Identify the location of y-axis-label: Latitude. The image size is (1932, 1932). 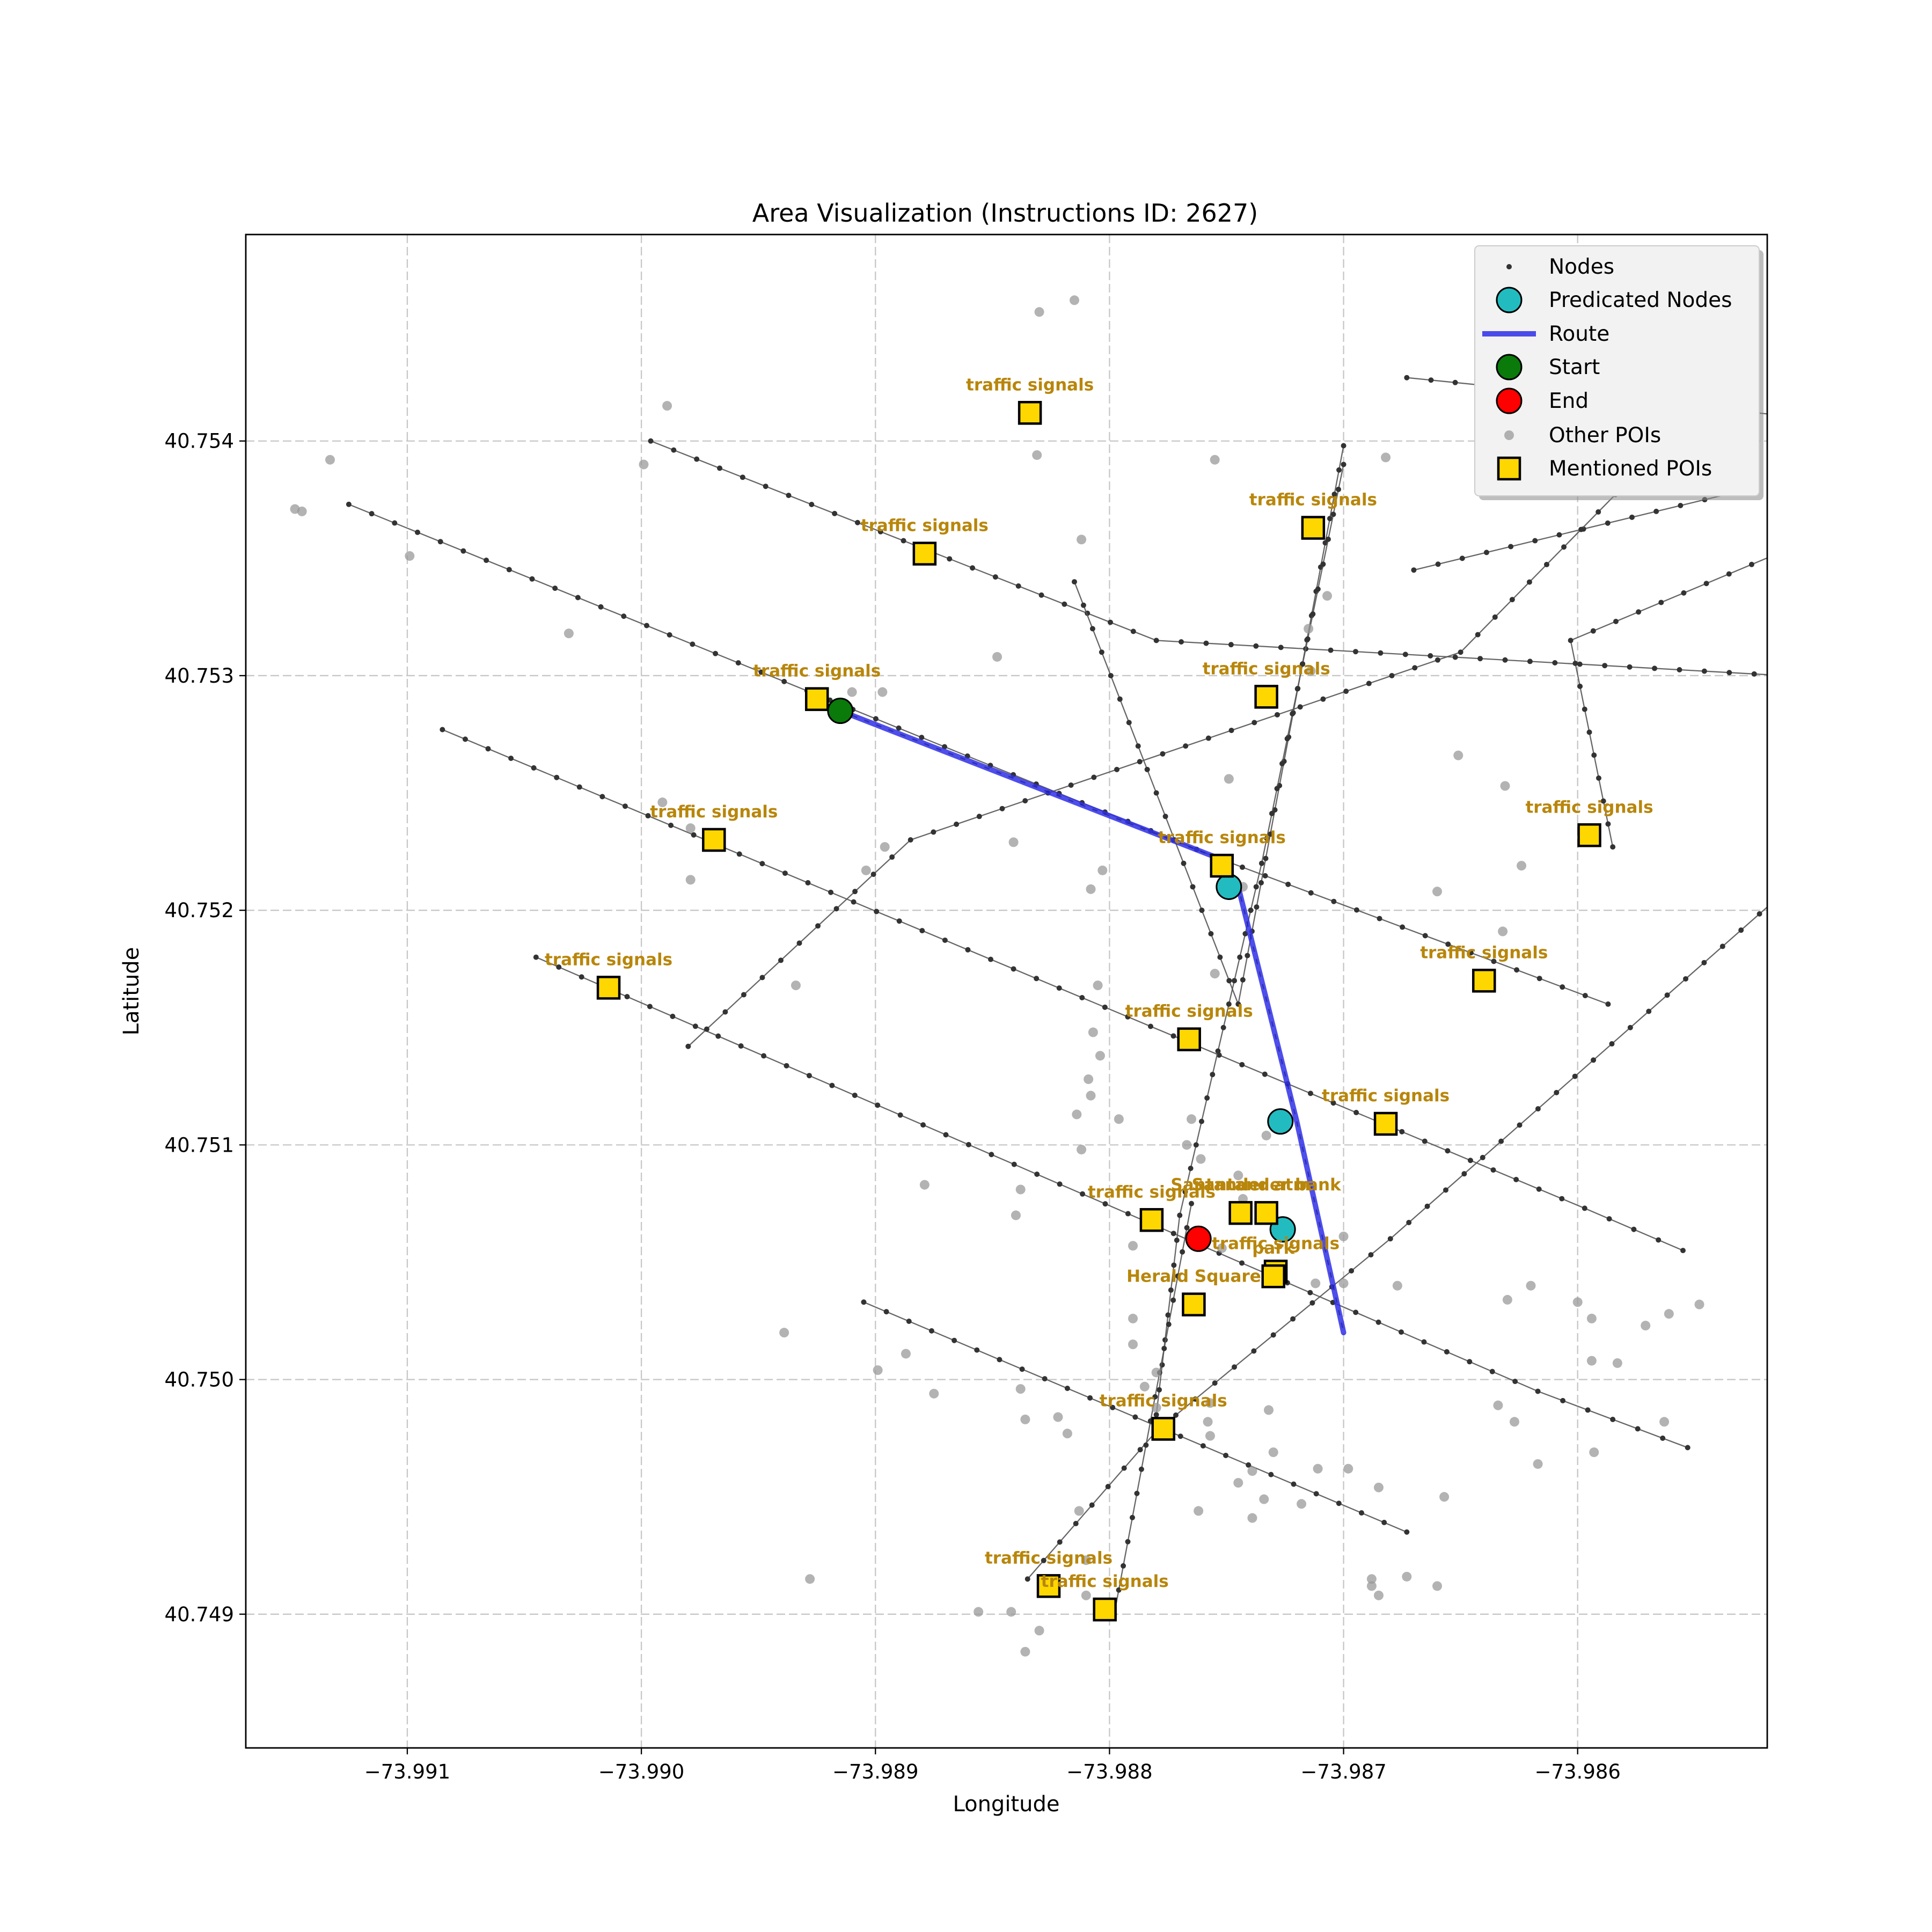
(131, 991).